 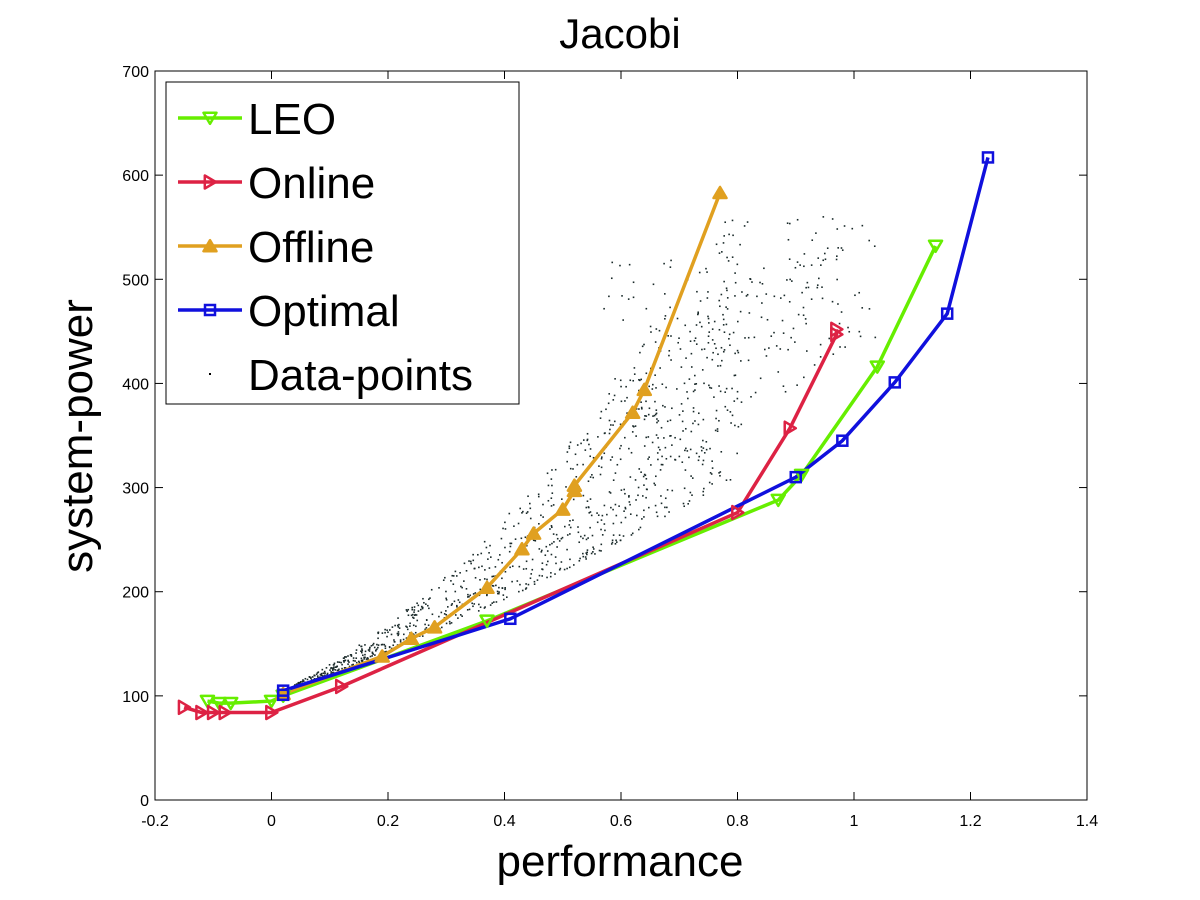 What do you see at coordinates (935, 246) in the screenshot?
I see `series-marker-leo` at bounding box center [935, 246].